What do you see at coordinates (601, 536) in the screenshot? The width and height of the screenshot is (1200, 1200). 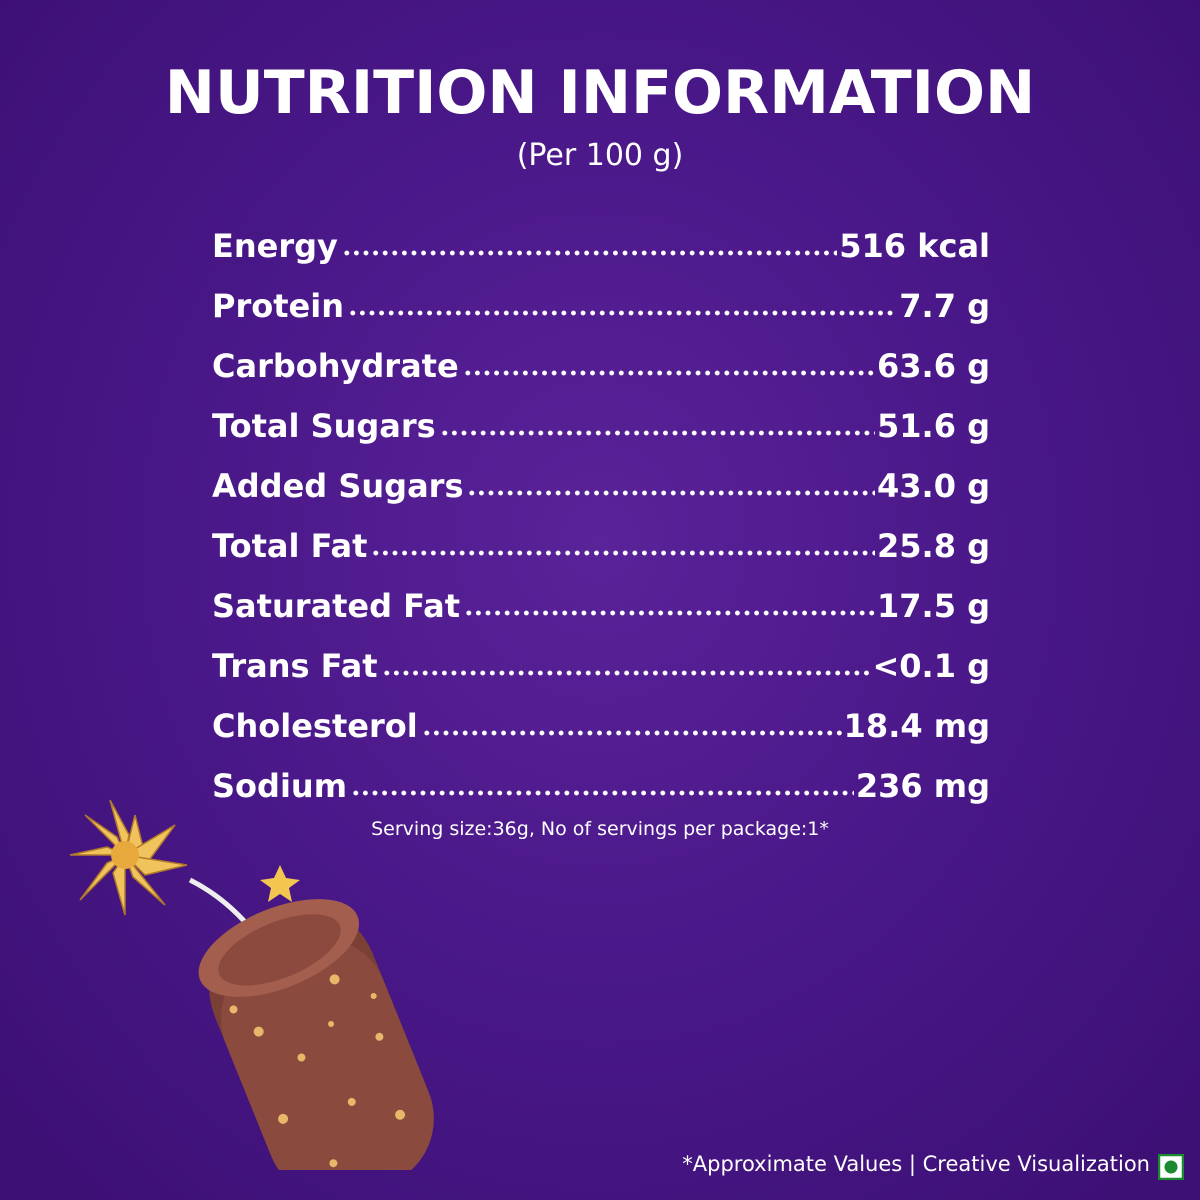 I see `nutrition-row: Total Fat 25.8 g` at bounding box center [601, 536].